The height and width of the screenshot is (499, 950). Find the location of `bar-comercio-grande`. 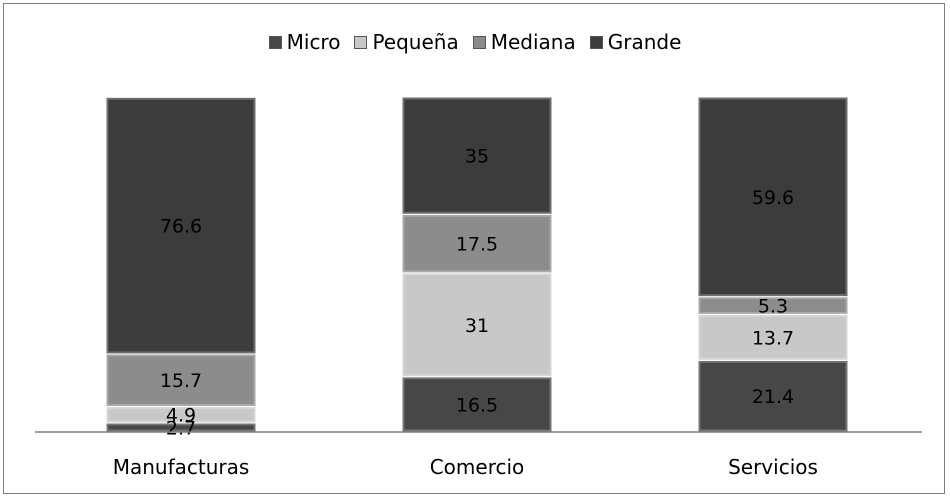

bar-comercio-grande is located at coordinates (477, 155).